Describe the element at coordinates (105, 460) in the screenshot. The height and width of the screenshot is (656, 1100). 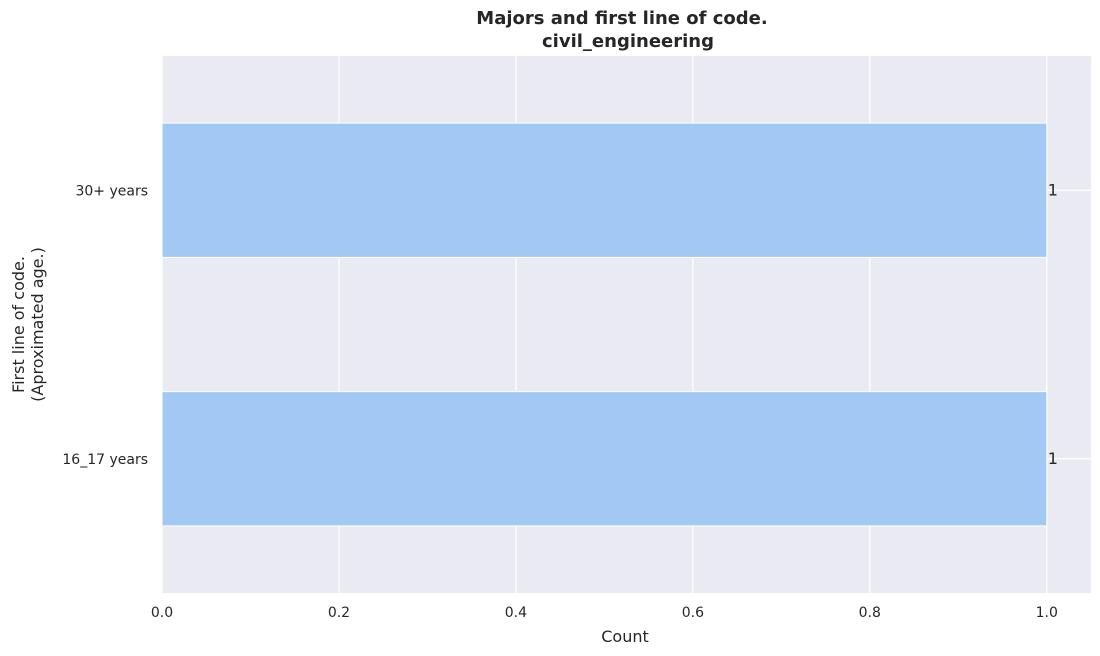
I see `y-tick-label: 16_17 years` at that location.